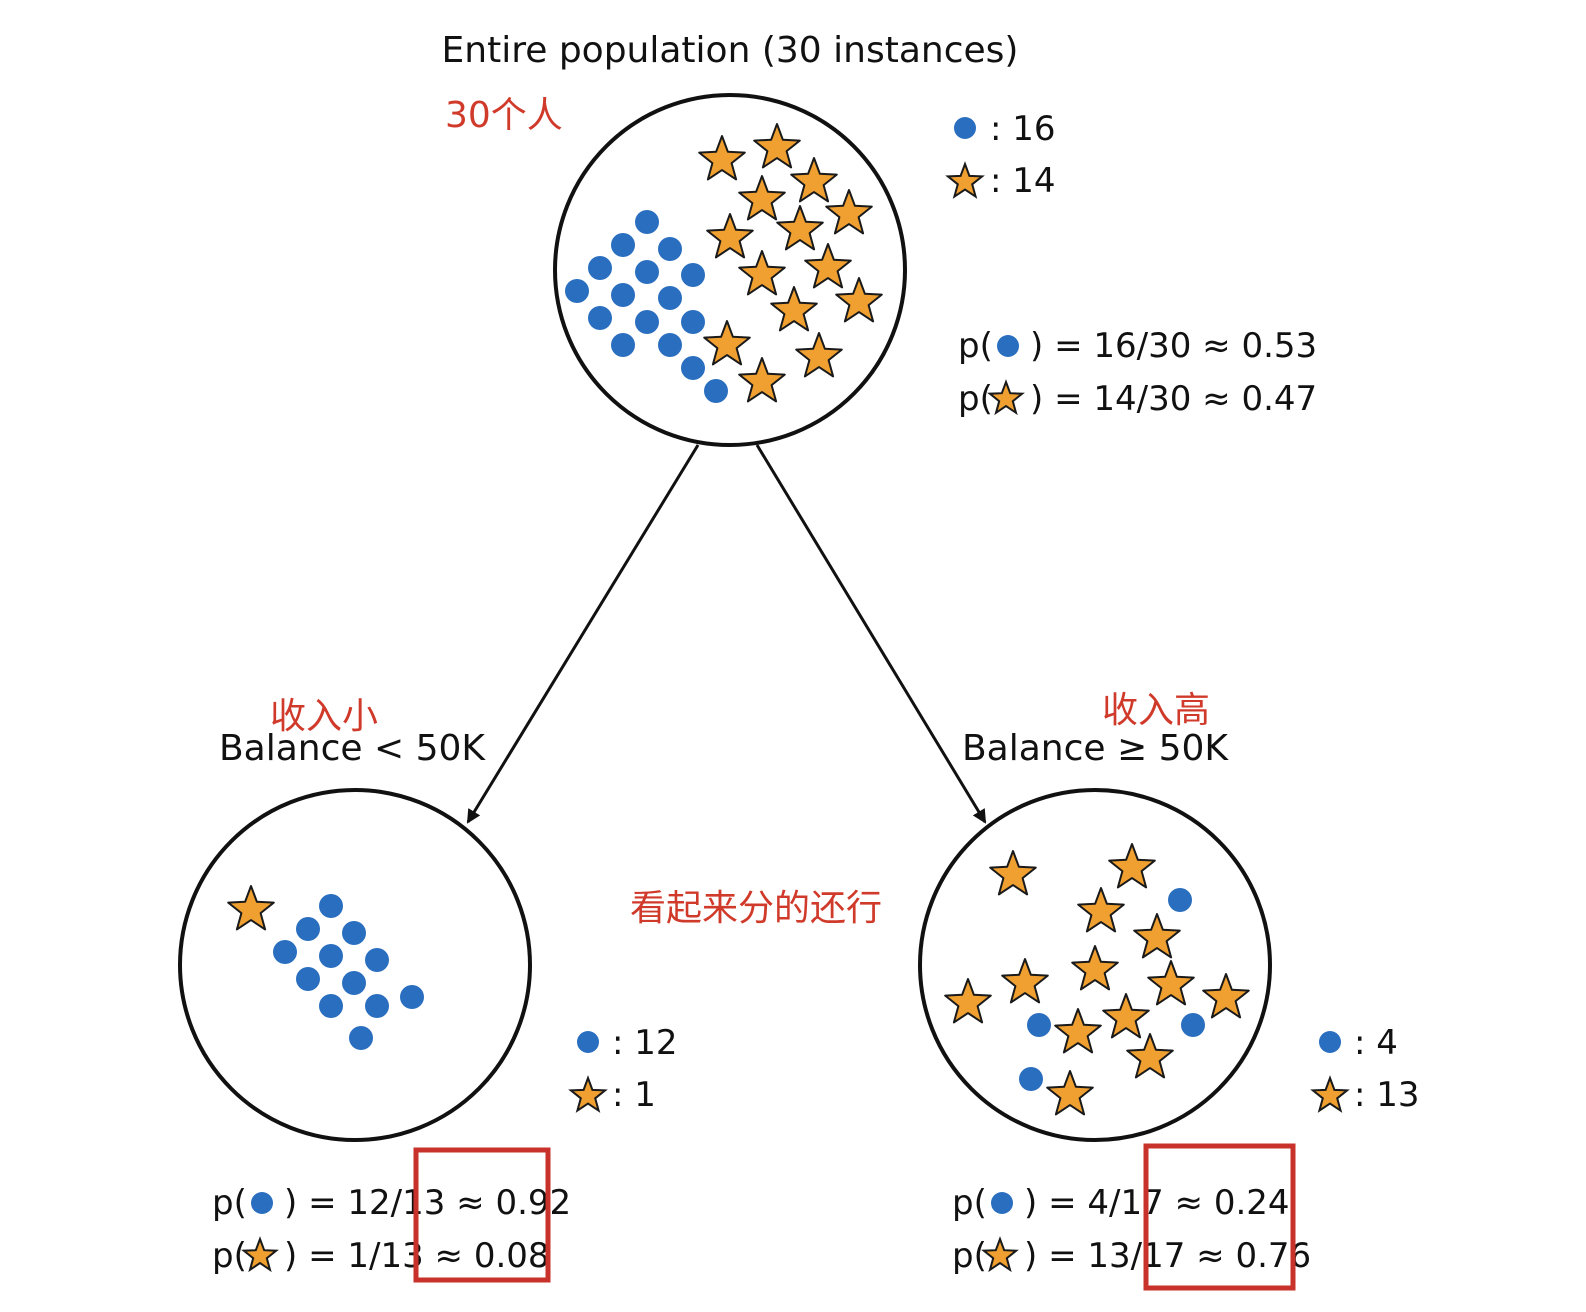  What do you see at coordinates (1173, 346) in the screenshot?
I see `root-p-dot-value: ) = 16/30 ≈ 0.53` at bounding box center [1173, 346].